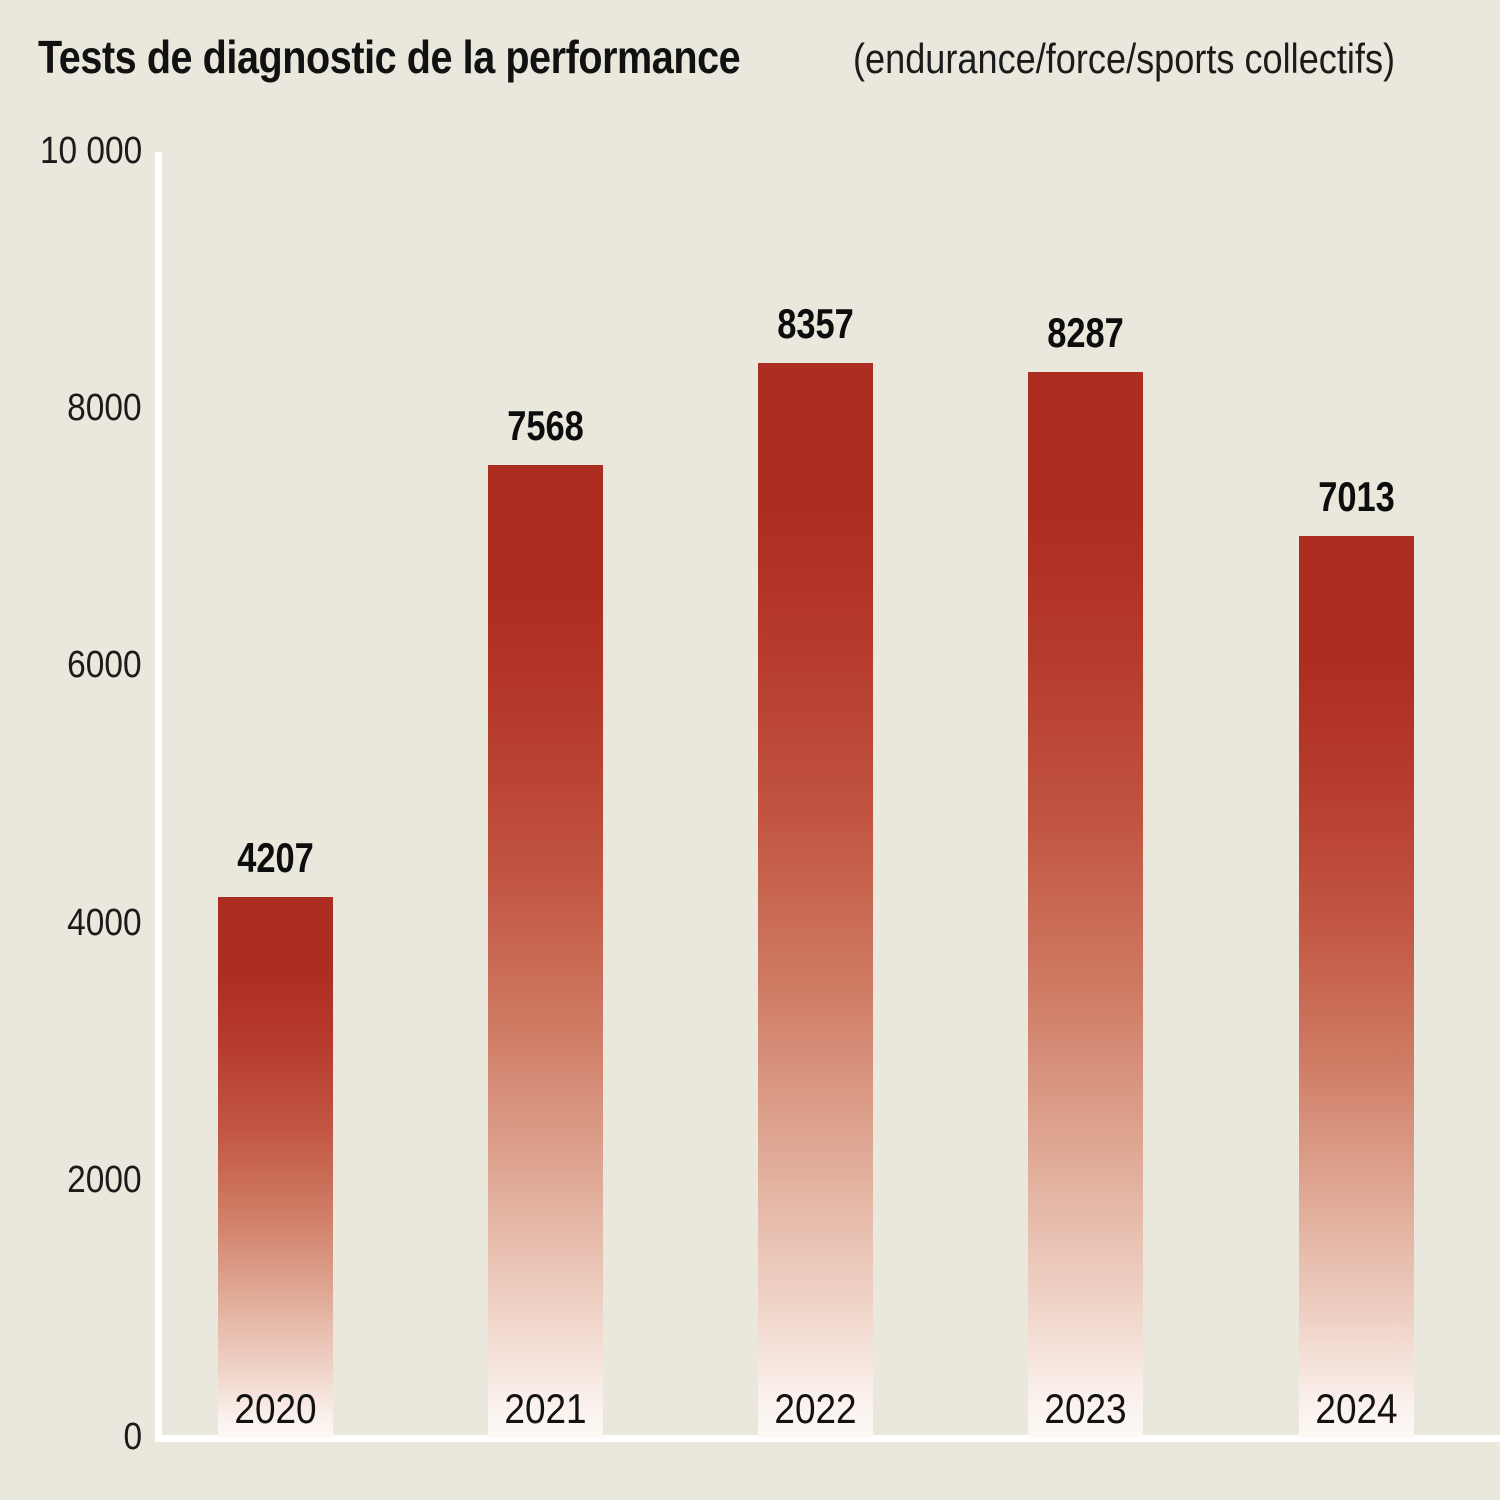 The image size is (1500, 1500). I want to click on bar-group: 4207 2020, so click(275, 1137).